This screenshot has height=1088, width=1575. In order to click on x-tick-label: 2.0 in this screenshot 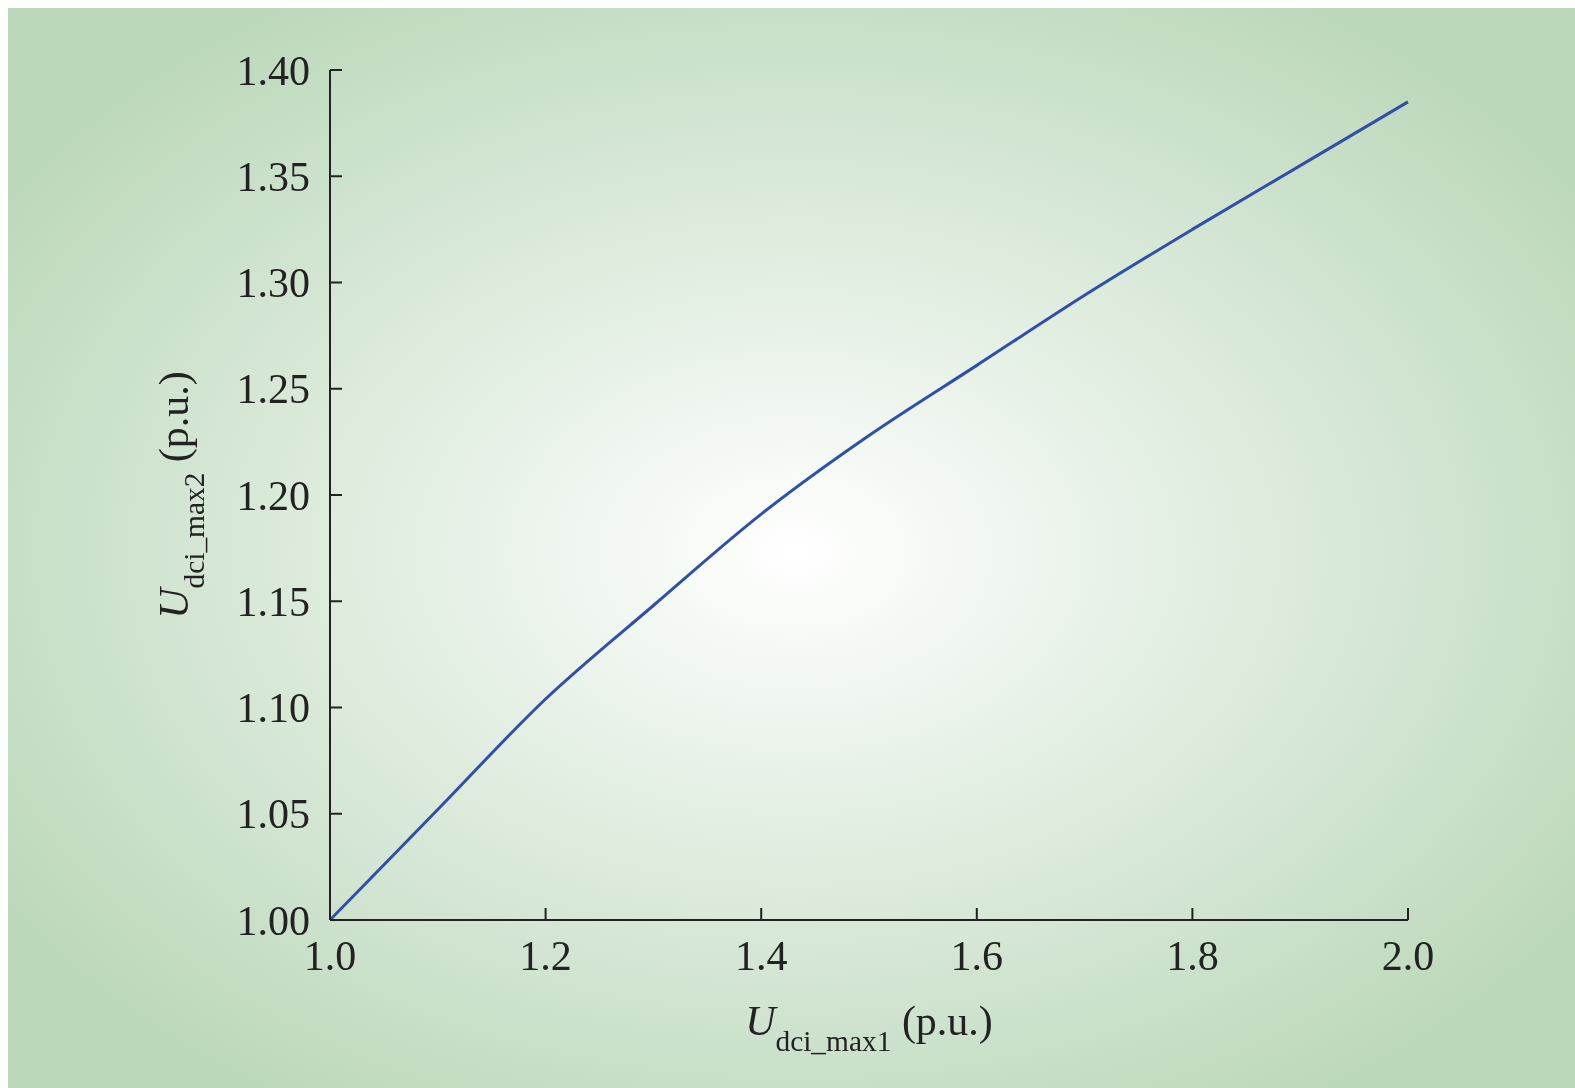, I will do `click(1408, 956)`.